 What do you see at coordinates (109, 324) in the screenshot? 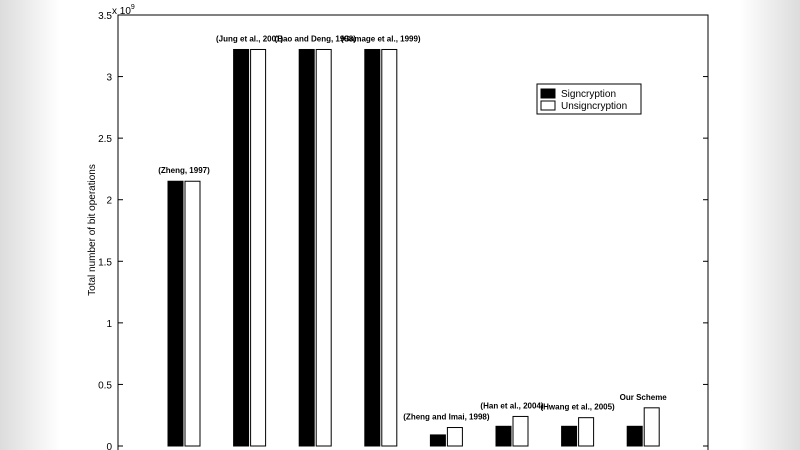
I see `y-tick-label: 1` at bounding box center [109, 324].